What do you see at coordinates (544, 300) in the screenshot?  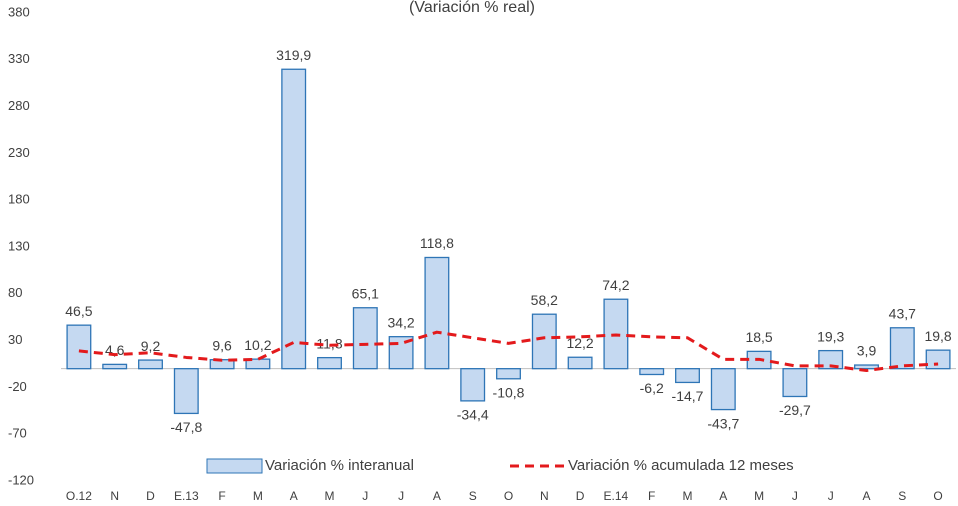 I see `value-label: 58,2` at bounding box center [544, 300].